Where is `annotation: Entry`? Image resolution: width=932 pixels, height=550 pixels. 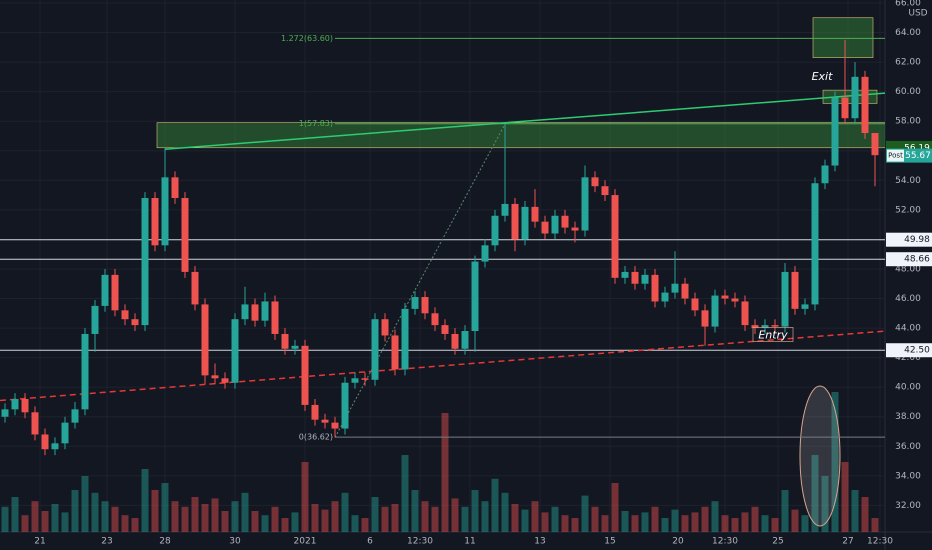 annotation: Entry is located at coordinates (773, 334).